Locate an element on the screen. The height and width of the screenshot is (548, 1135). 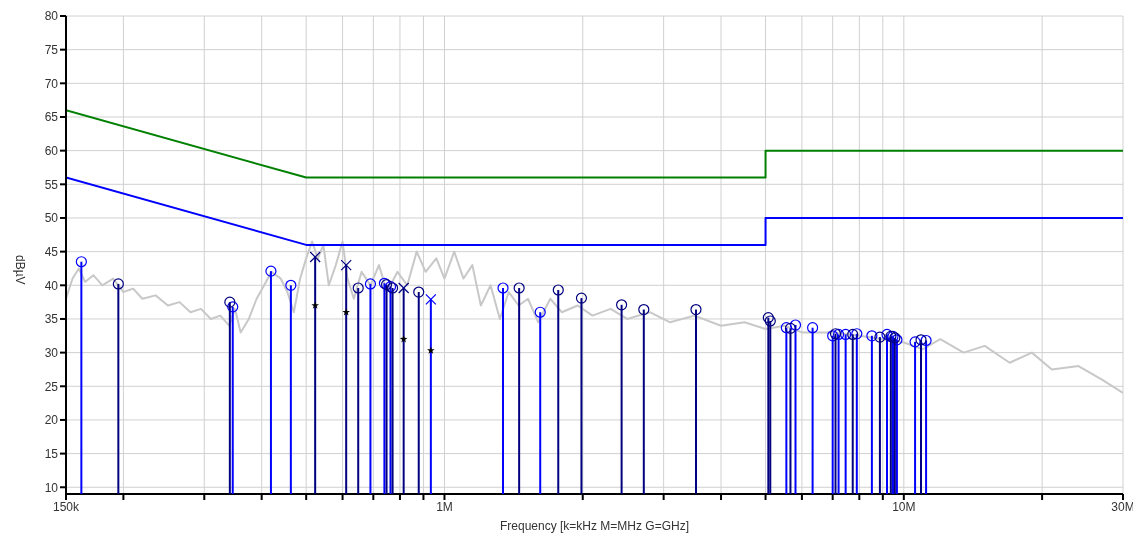
y-tick-label: 30 is located at coordinates (51, 352).